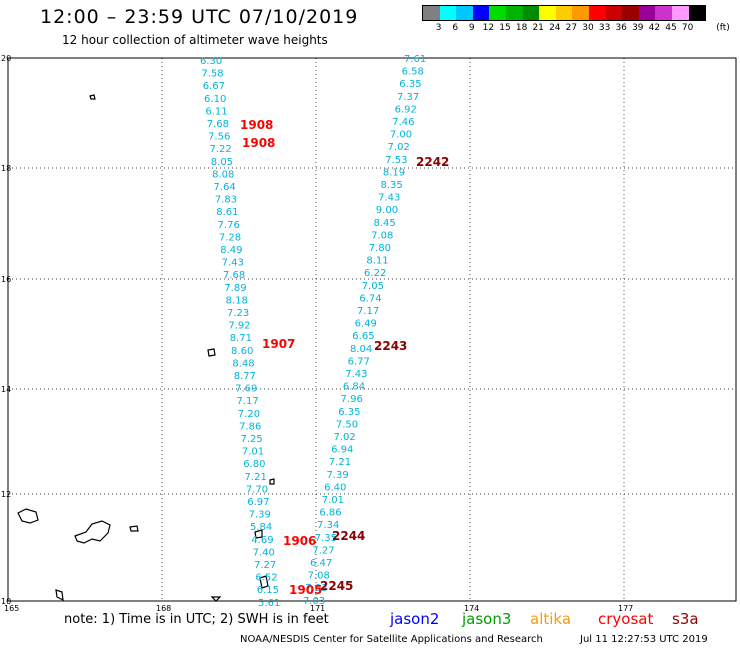 This screenshot has height=650, width=740. Describe the element at coordinates (249, 414) in the screenshot. I see `wave-height-value: 7.20` at that location.